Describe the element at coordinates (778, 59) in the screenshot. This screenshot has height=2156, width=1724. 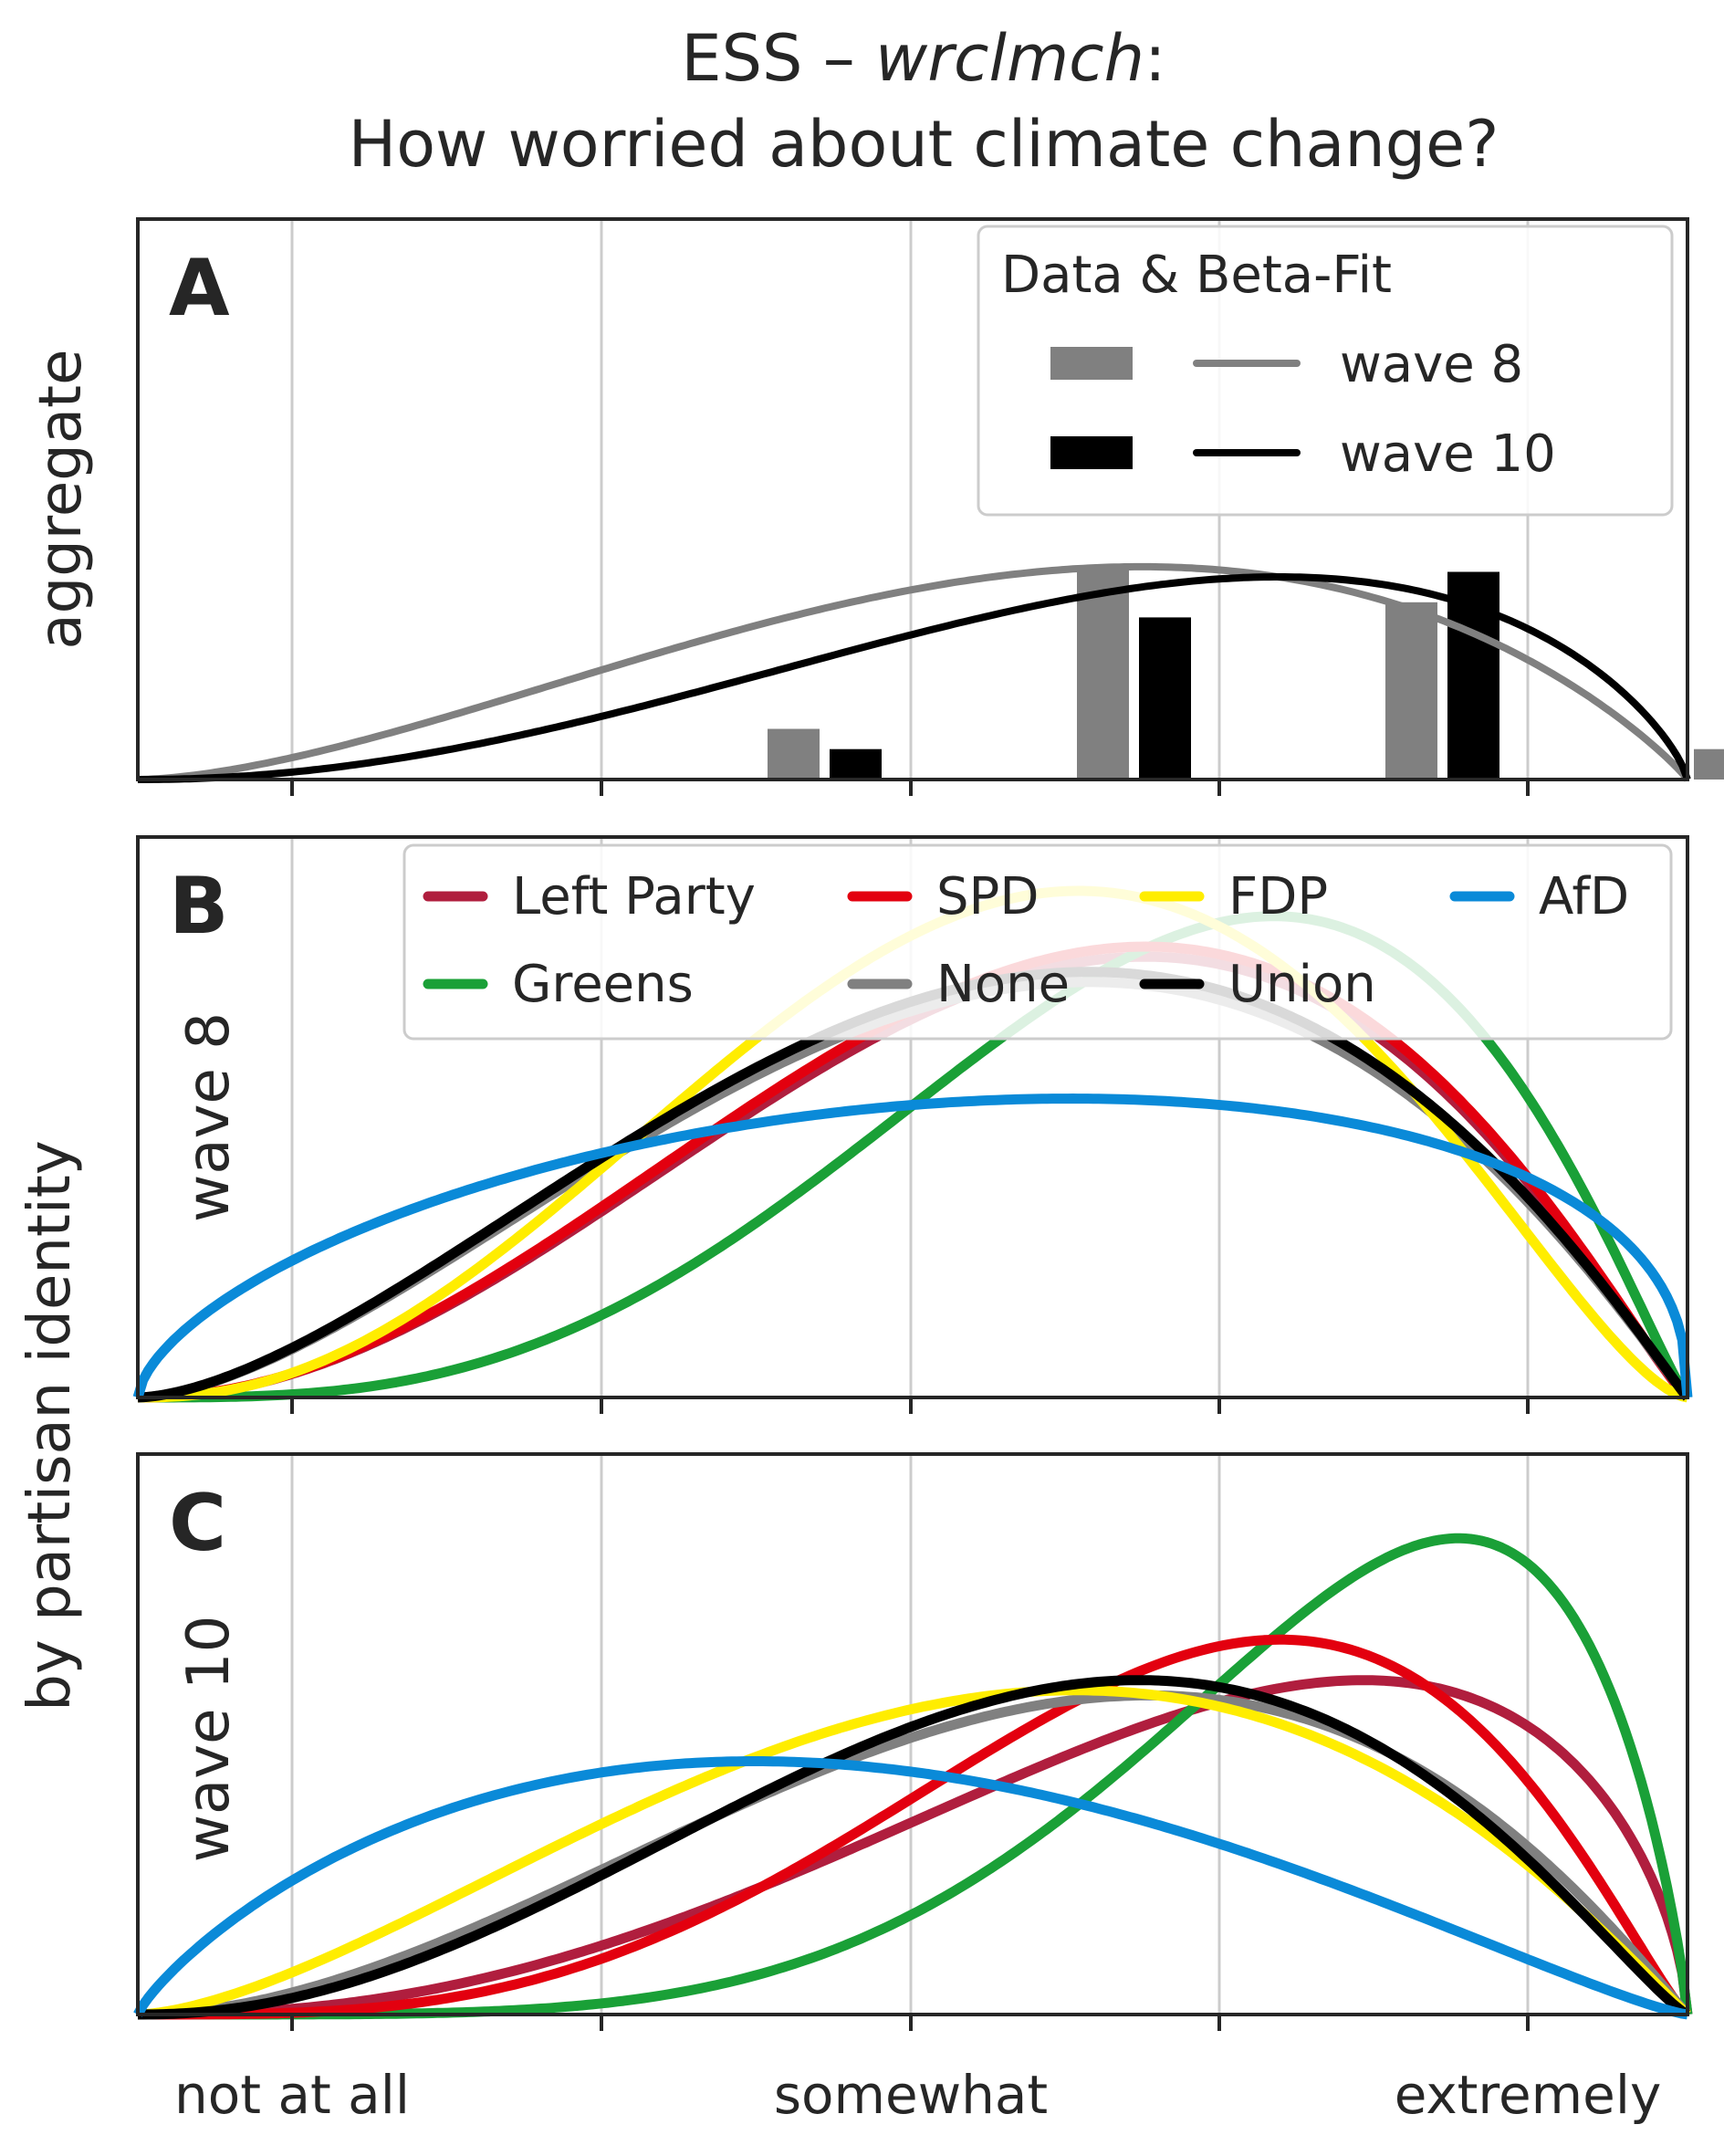
I see `title-prefix: ESS –` at that location.